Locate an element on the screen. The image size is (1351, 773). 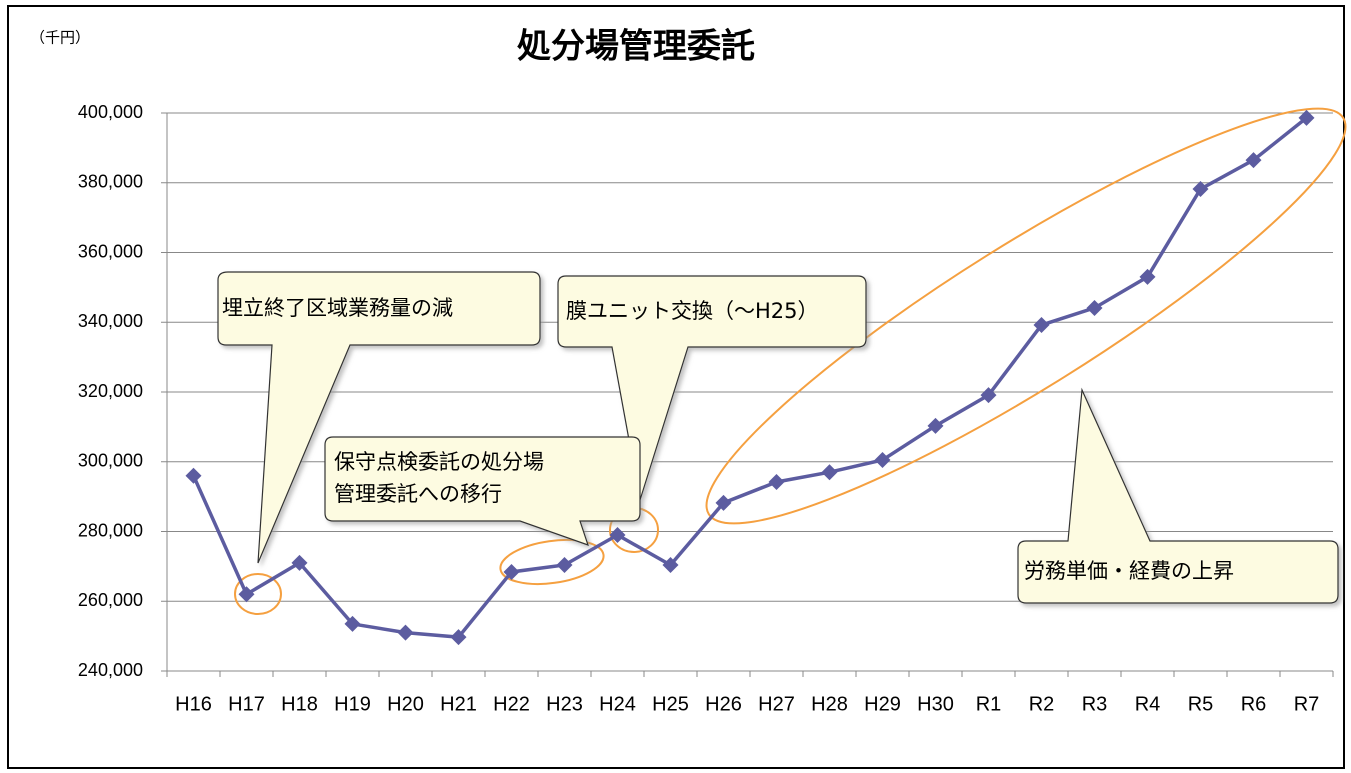
x-tick-label: H22 is located at coordinates (511, 704).